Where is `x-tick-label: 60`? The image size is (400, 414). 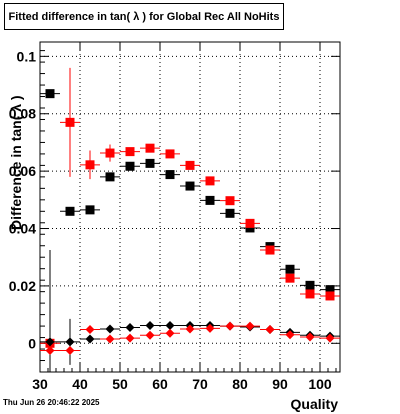
x-tick-label: 60 is located at coordinates (160, 384).